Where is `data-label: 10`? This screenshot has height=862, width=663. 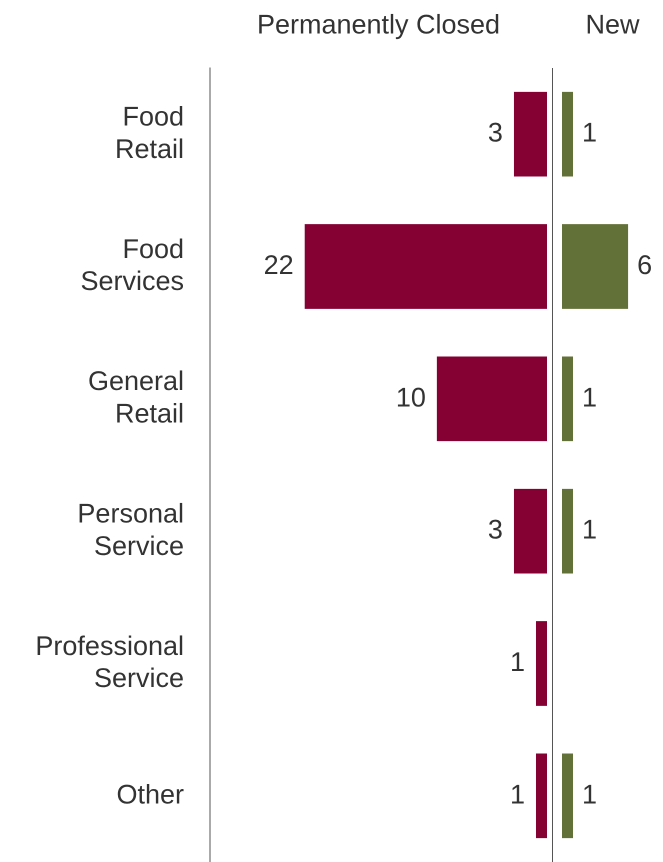 data-label: 10 is located at coordinates (411, 397).